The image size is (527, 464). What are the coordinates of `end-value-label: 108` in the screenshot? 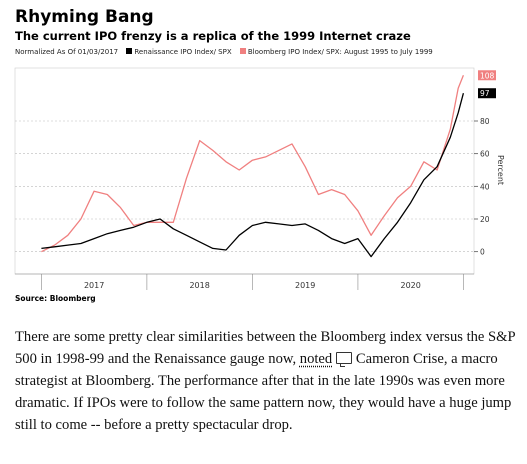 It's located at (487, 75).